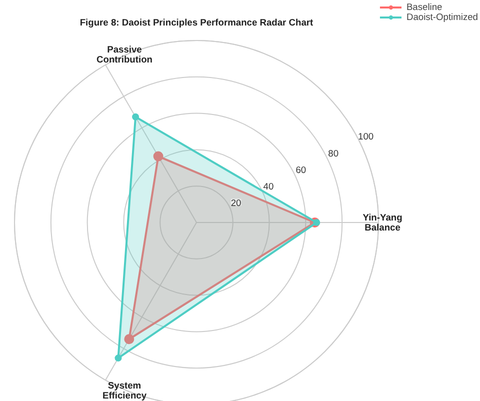 Image resolution: width=480 pixels, height=401 pixels. What do you see at coordinates (197, 23) in the screenshot?
I see `text: Figure 8: Daoist Principles Performance Radar Chart` at bounding box center [197, 23].